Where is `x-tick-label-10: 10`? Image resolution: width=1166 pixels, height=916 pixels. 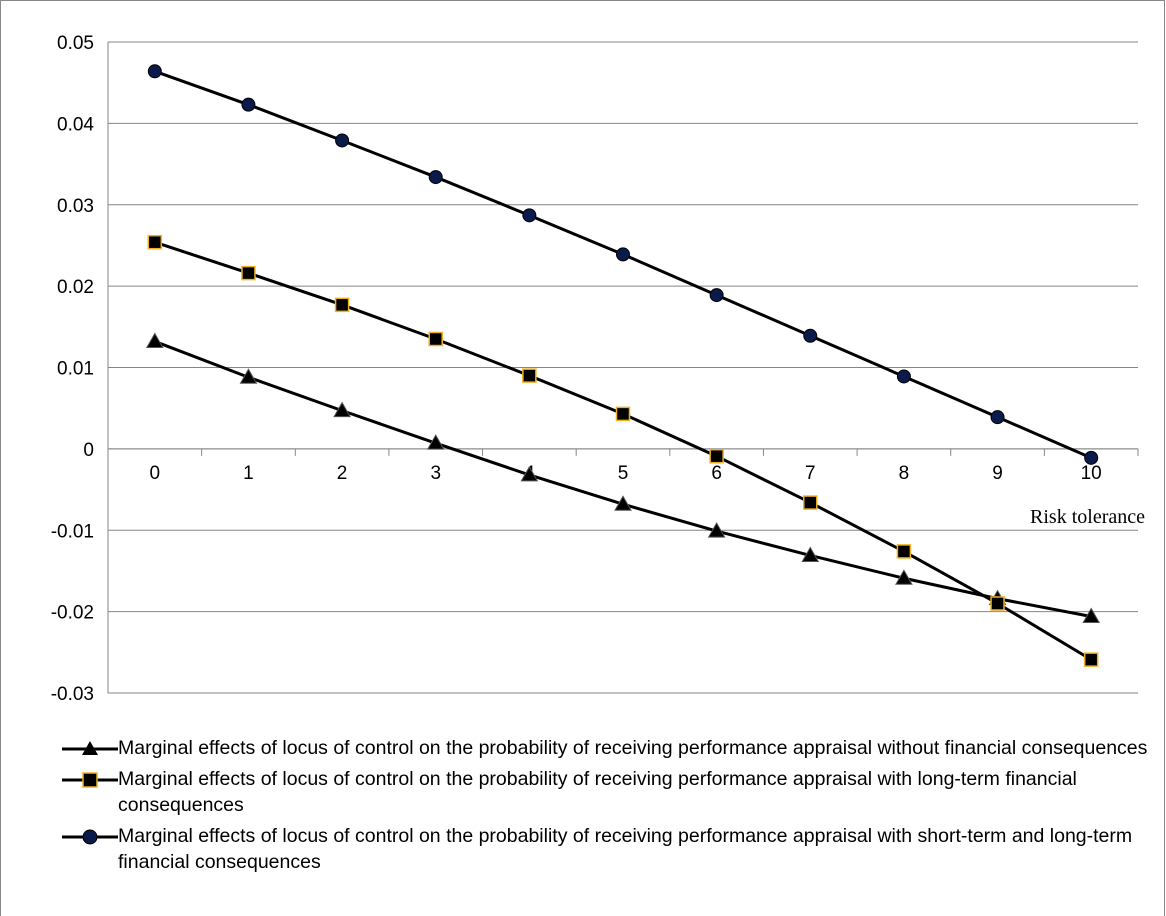
x-tick-label-10: 10 is located at coordinates (1091, 473).